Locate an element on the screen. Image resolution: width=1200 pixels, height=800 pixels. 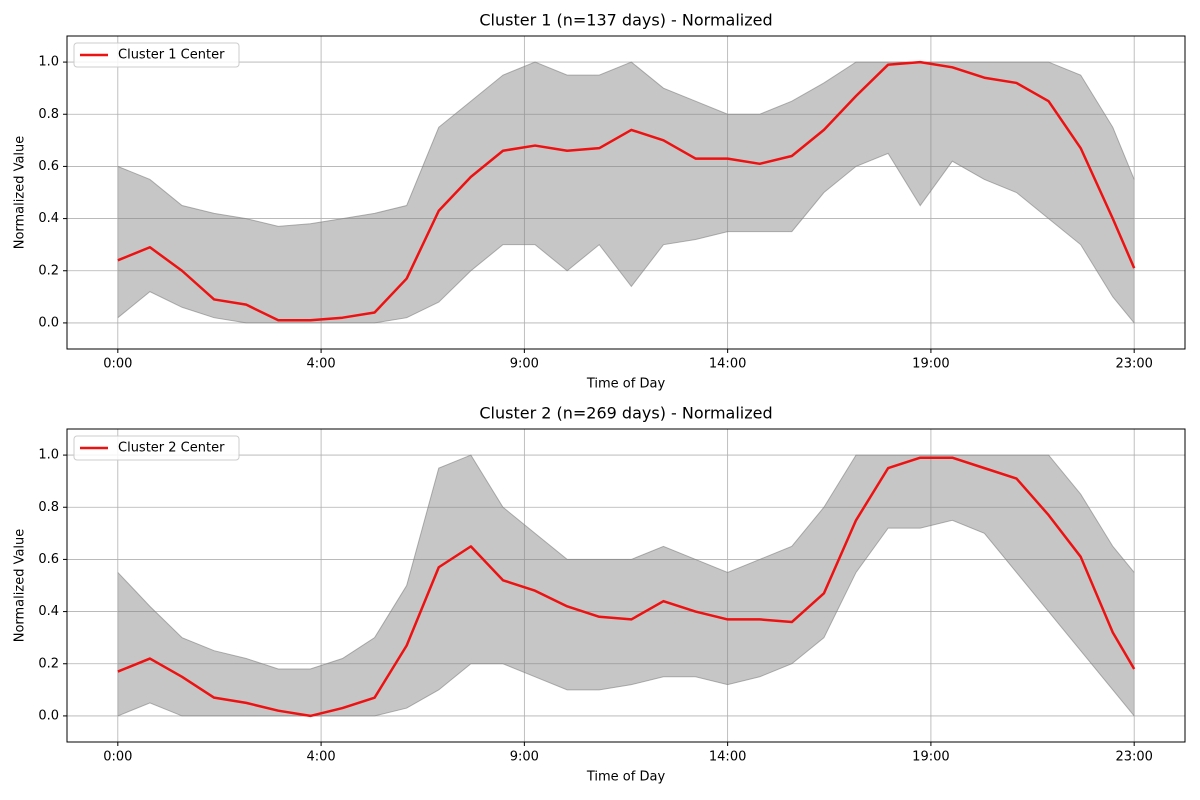
legend-label: Cluster 2 Center is located at coordinates (171, 448).